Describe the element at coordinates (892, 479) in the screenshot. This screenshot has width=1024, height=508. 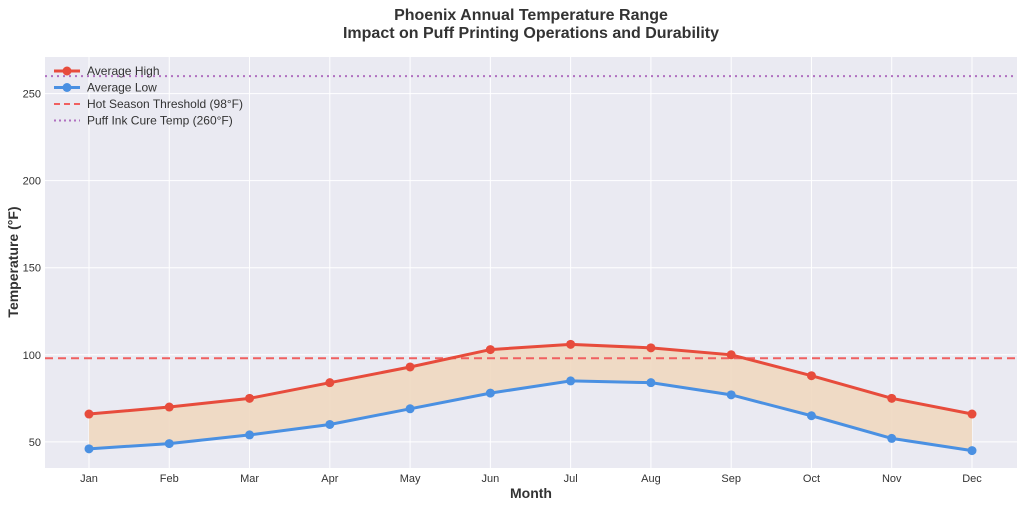
I see `x-tick-label: Nov` at that location.